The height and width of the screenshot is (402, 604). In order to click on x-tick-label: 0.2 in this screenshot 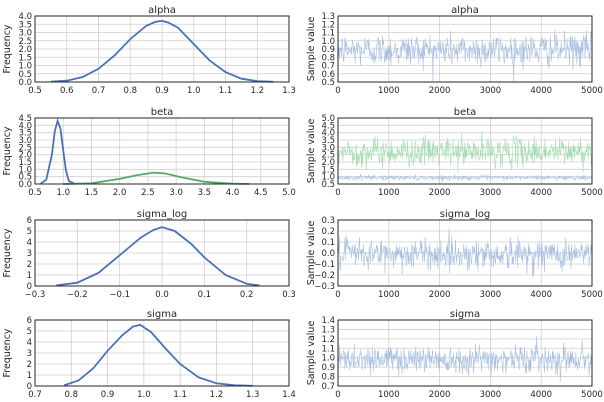, I will do `click(247, 295)`.